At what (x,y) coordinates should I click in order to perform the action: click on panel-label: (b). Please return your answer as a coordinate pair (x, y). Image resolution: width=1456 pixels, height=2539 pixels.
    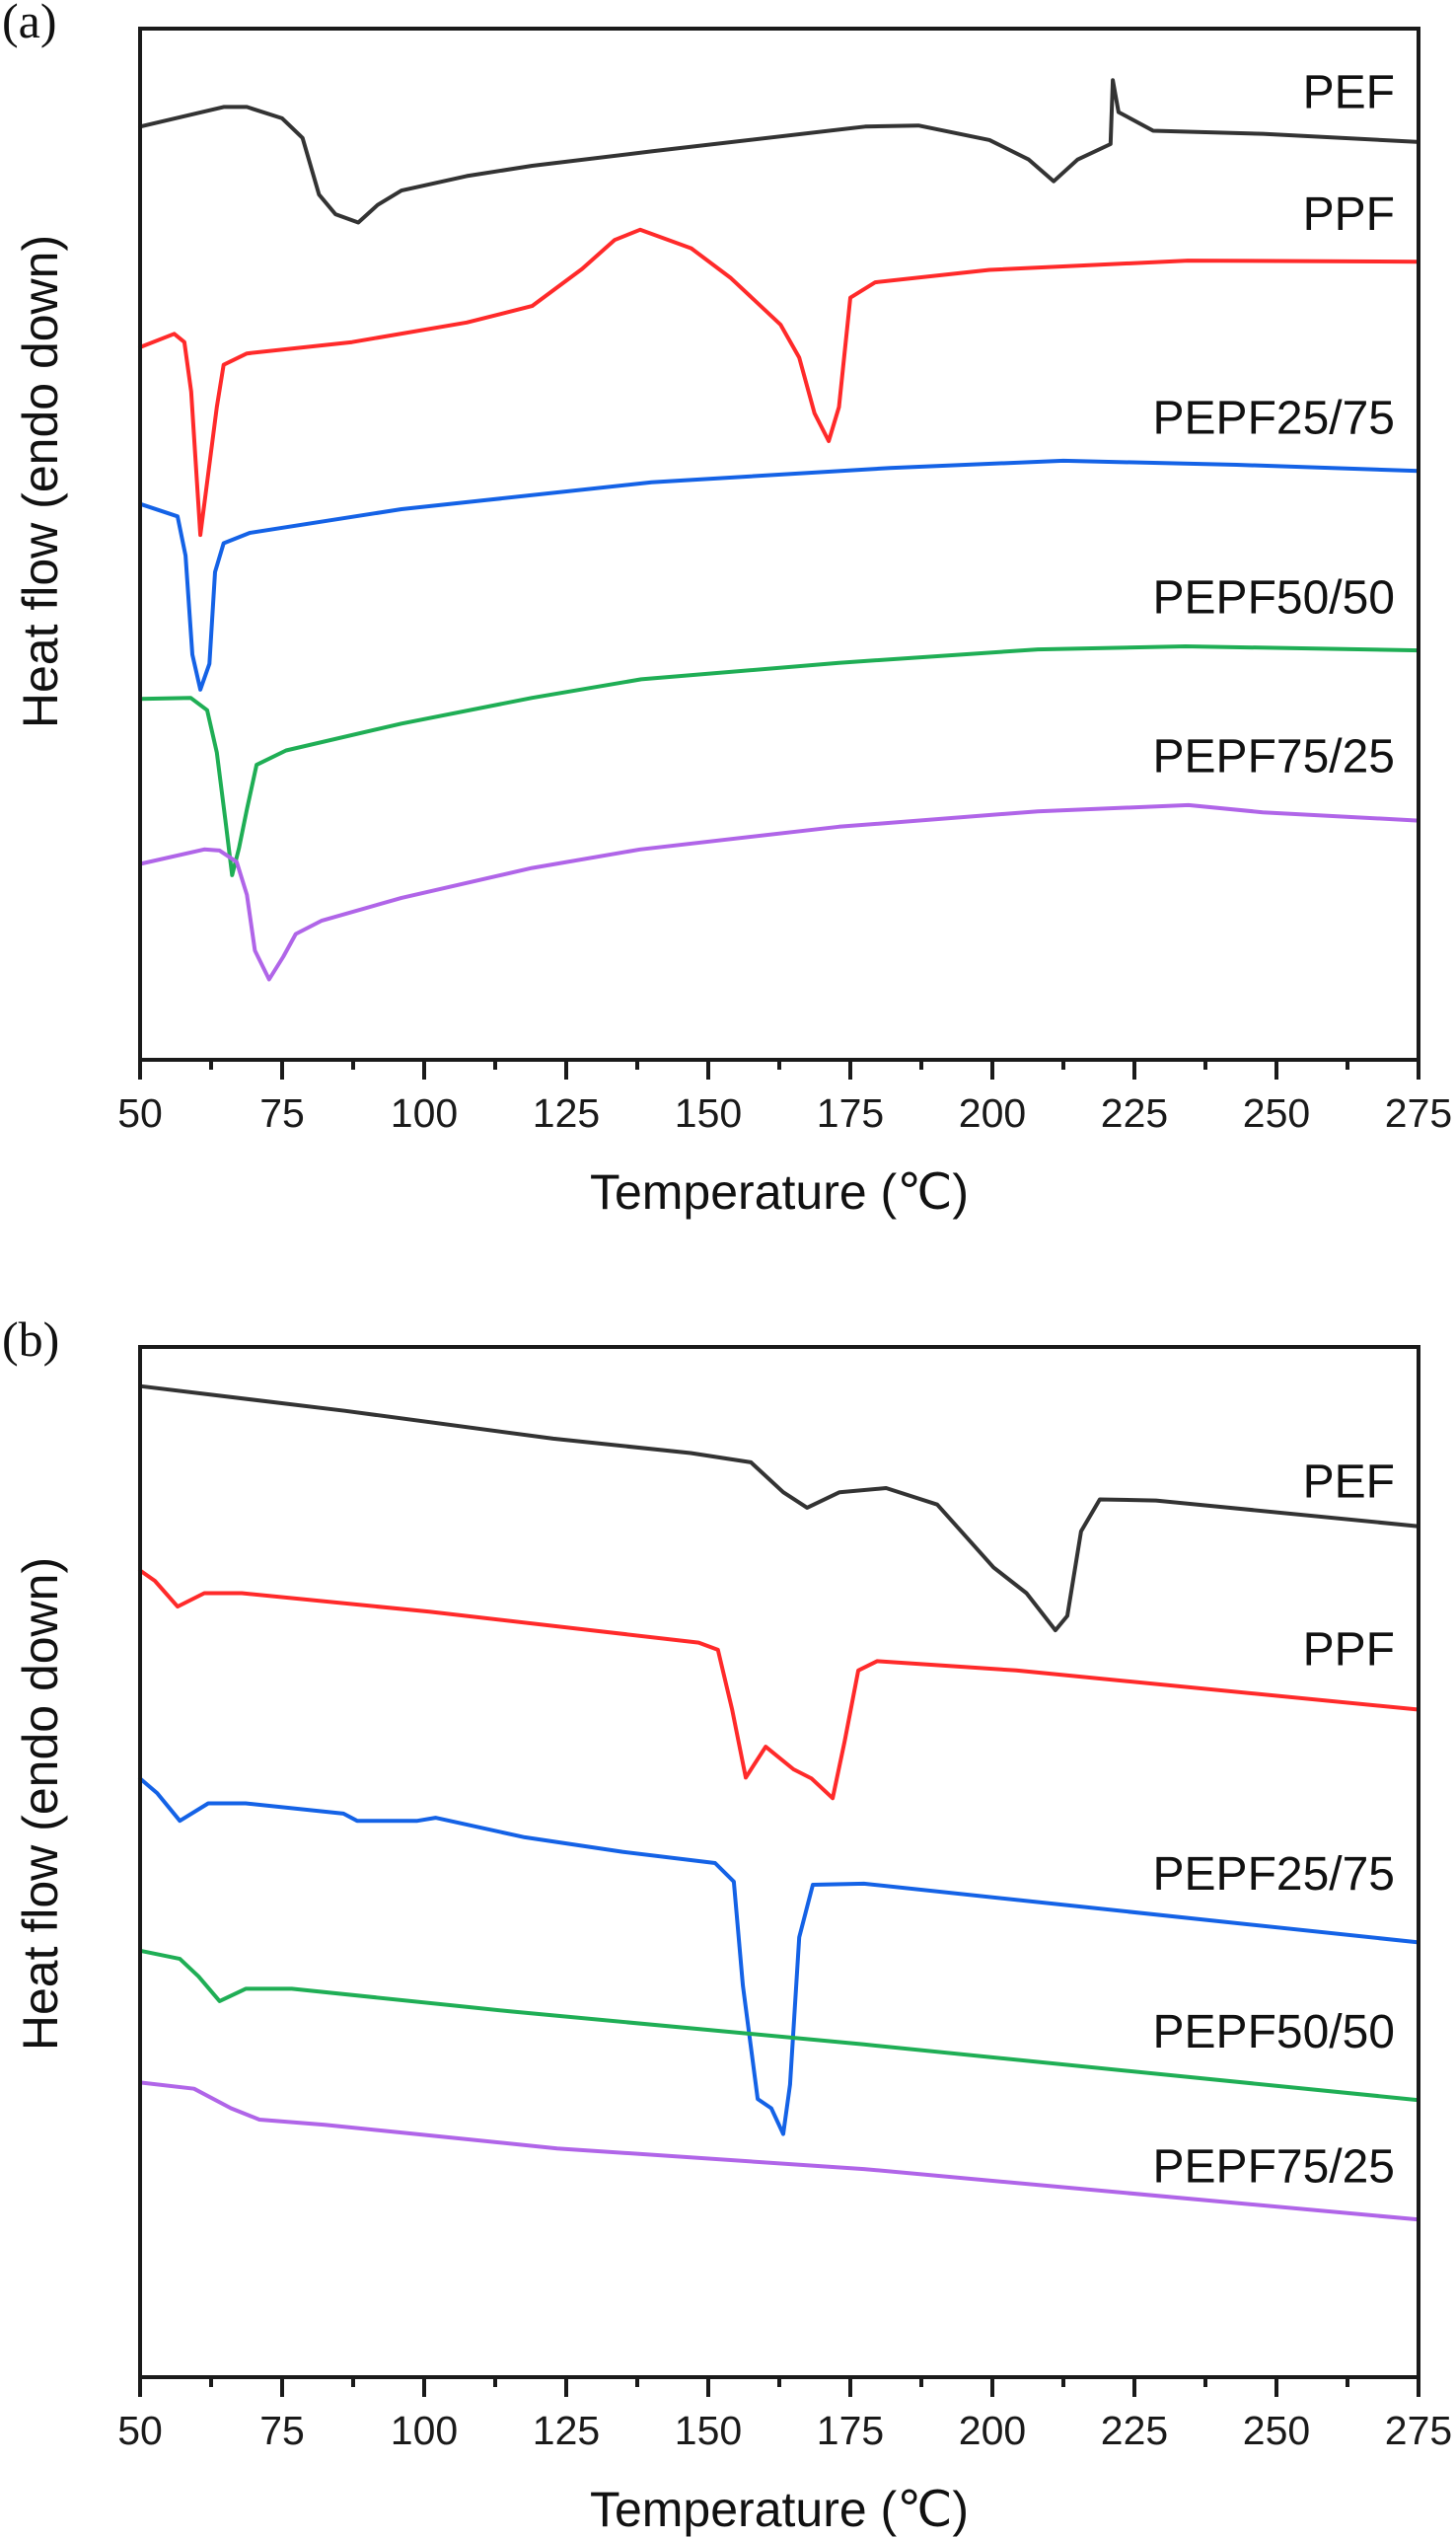
    Looking at the image, I should click on (30, 1339).